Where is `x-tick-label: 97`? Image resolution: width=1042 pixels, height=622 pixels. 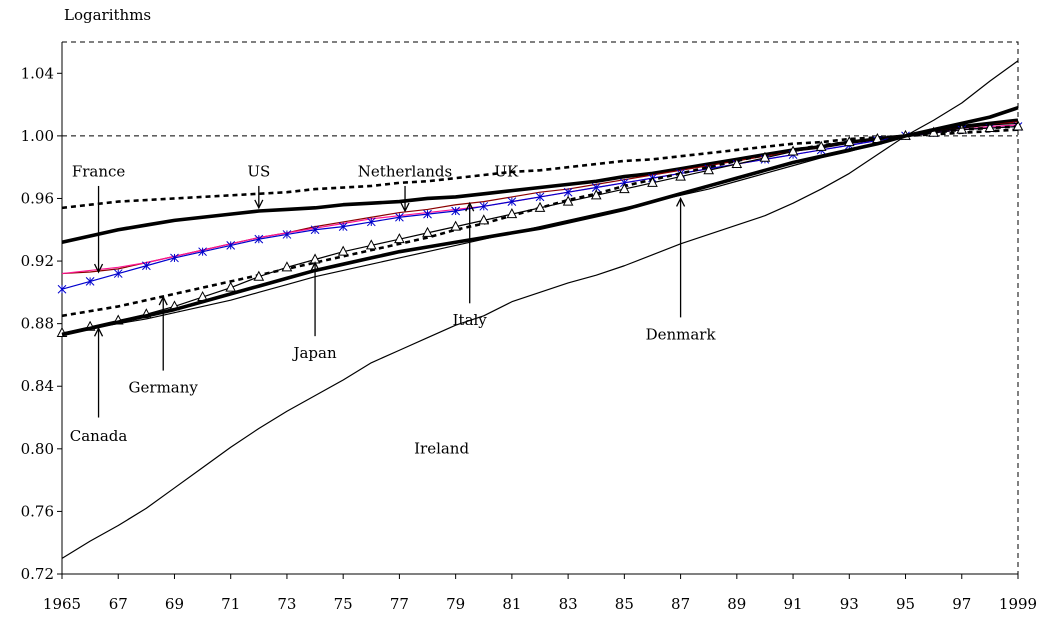
x-tick-label: 97 is located at coordinates (961, 604).